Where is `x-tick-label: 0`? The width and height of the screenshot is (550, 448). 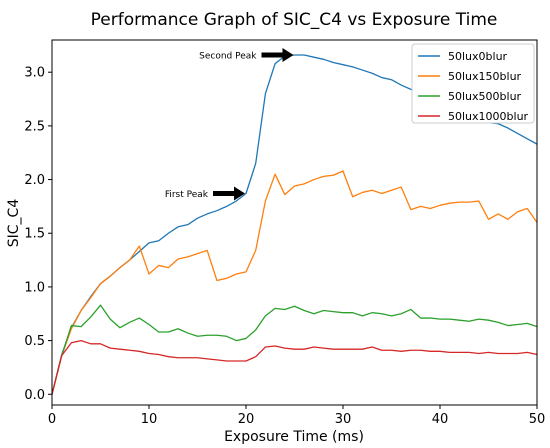
x-tick-label: 0 is located at coordinates (52, 419).